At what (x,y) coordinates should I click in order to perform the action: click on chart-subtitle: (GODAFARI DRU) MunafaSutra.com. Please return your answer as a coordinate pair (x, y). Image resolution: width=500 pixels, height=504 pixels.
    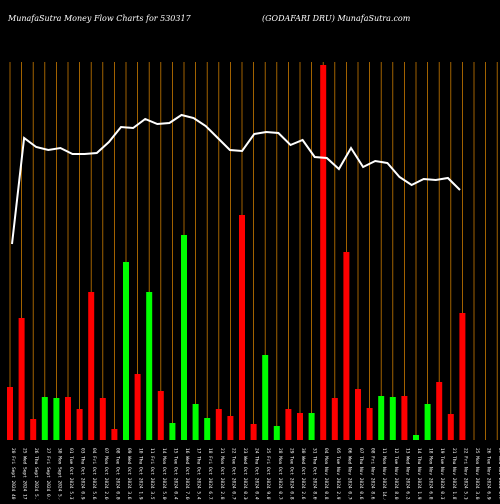
    Looking at the image, I should click on (336, 18).